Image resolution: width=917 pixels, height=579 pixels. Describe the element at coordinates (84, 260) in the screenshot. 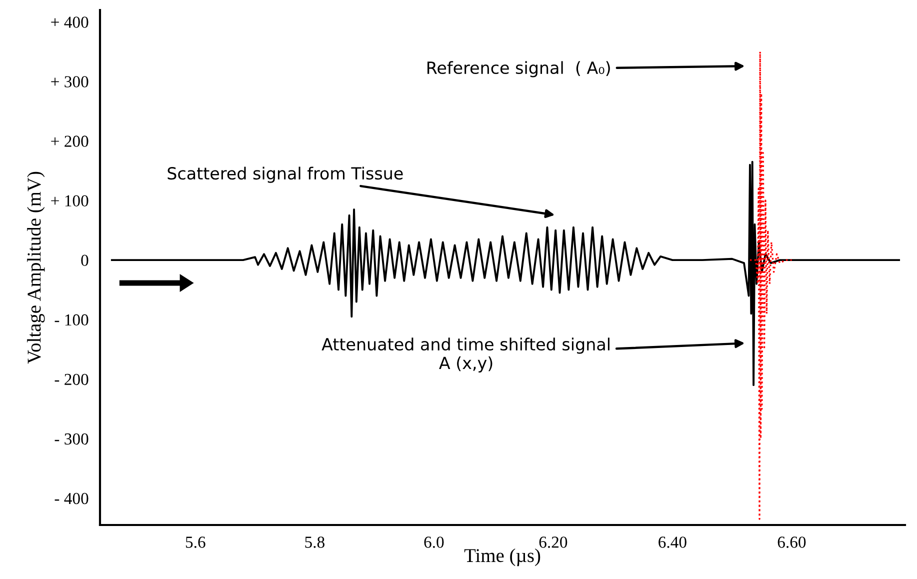

I see `y-tick-label: 0` at that location.